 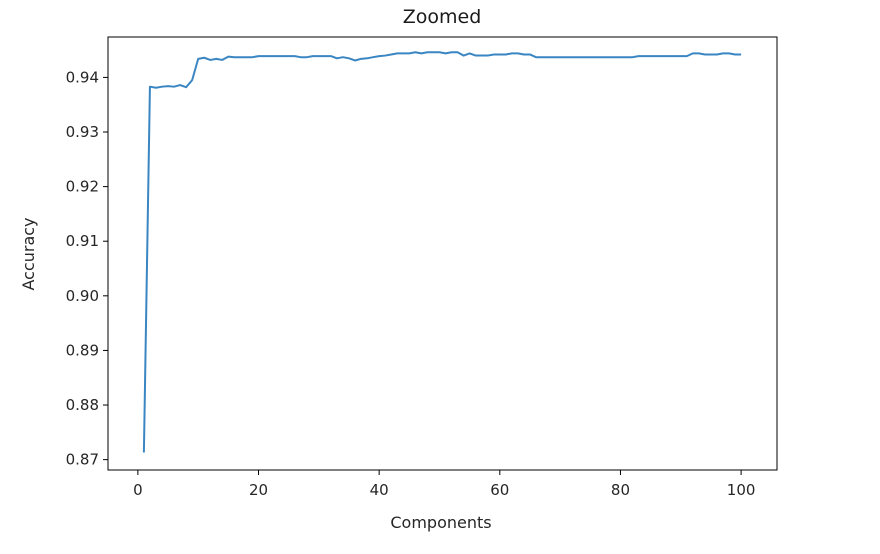 I want to click on y-tick-label: 0.94, so click(x=82, y=77).